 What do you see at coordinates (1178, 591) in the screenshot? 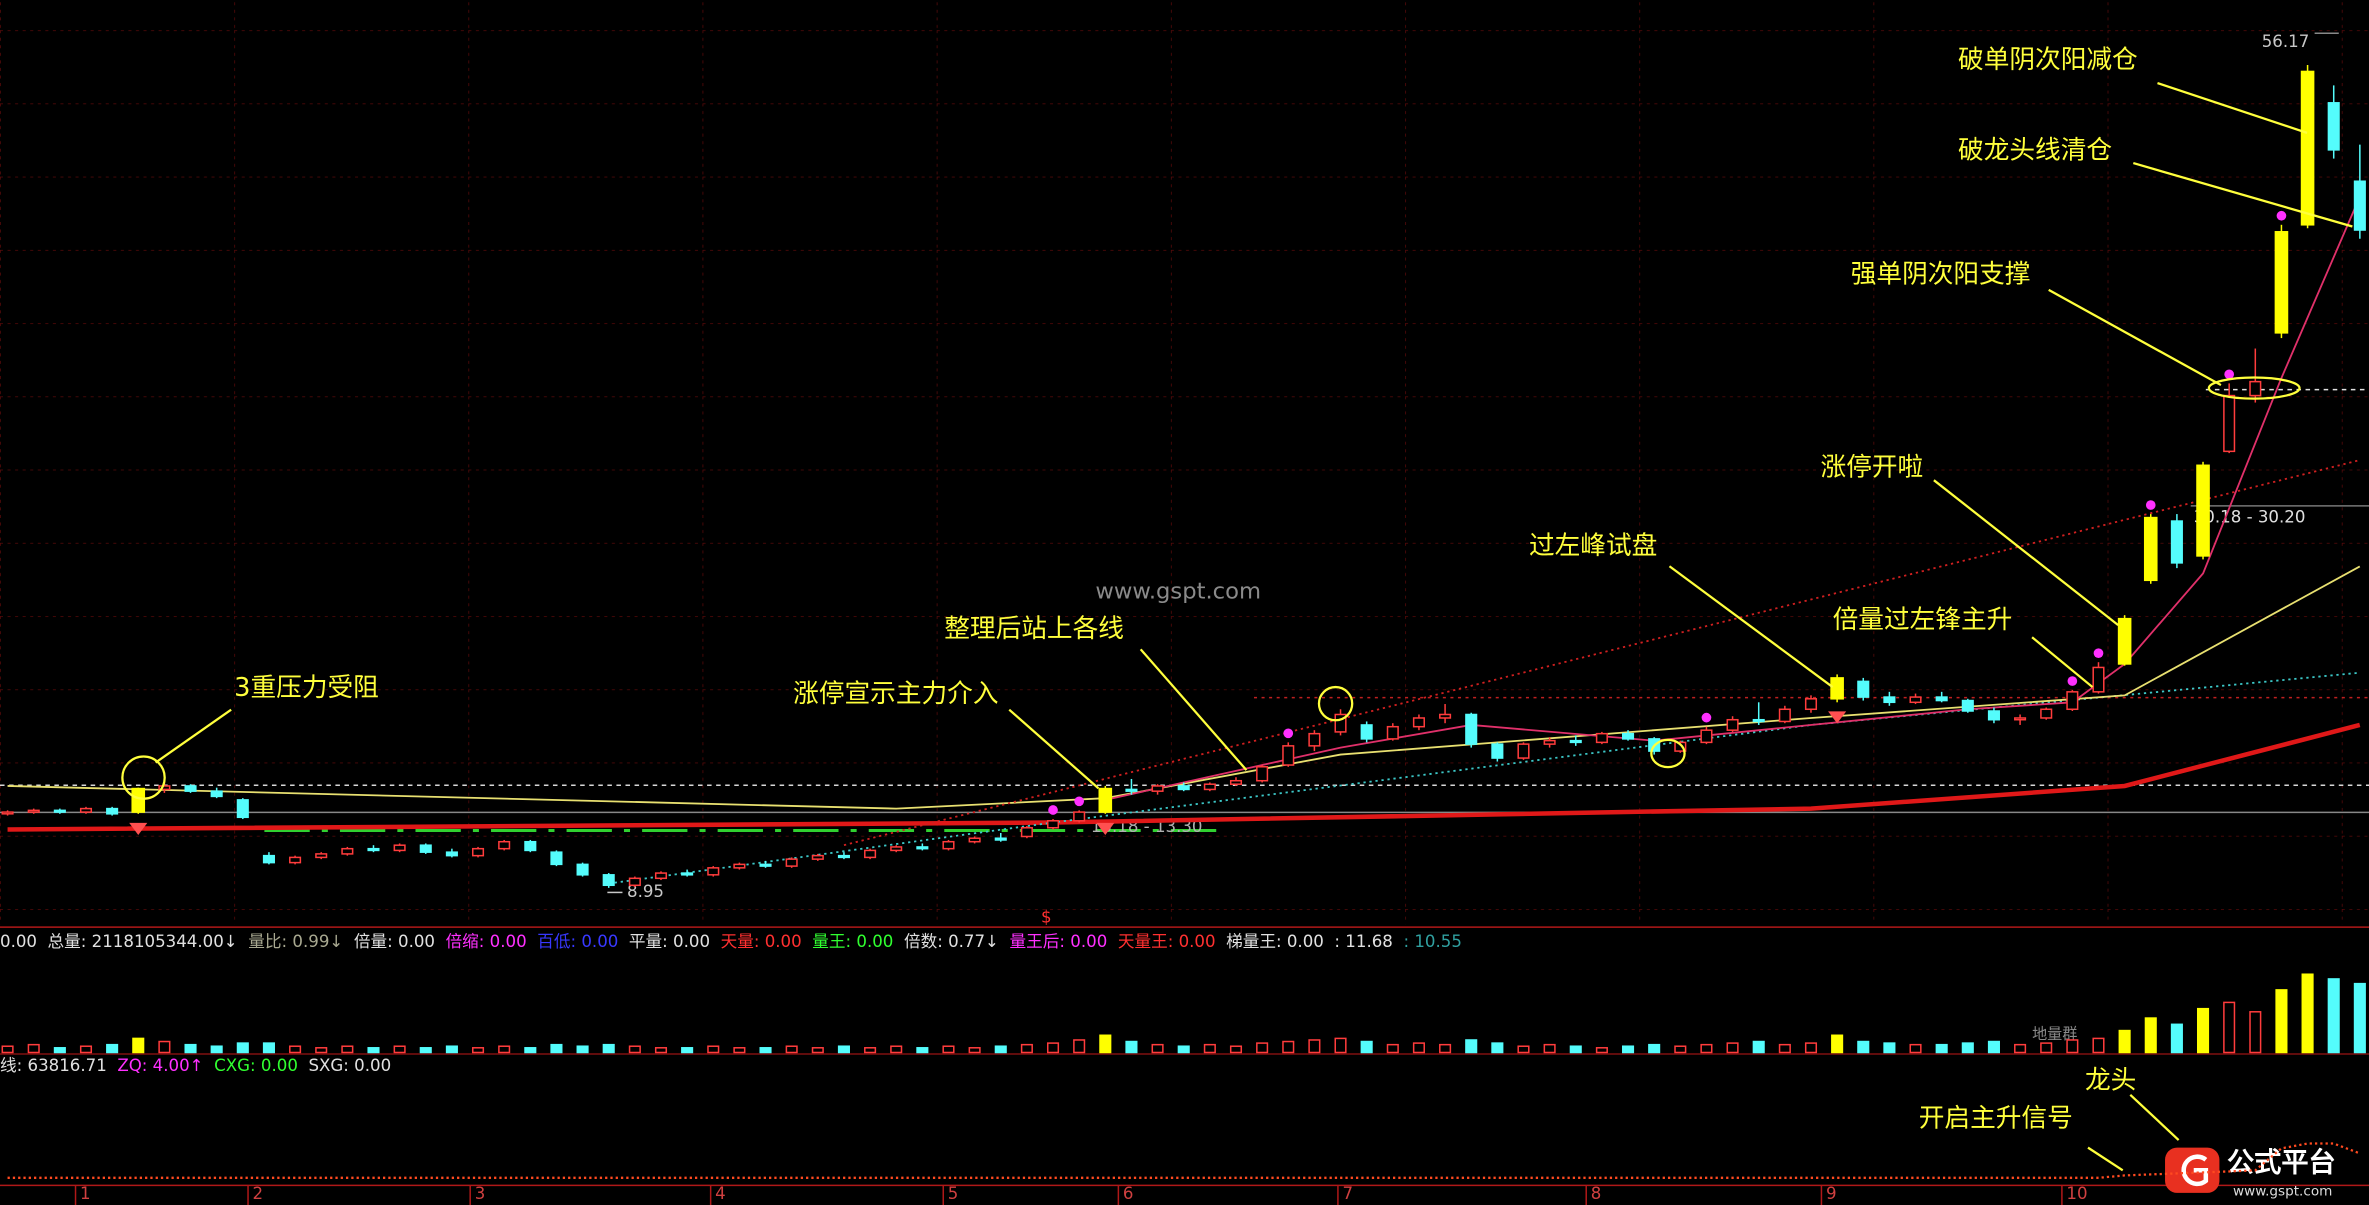
I see `watermark: www.gspt.com` at bounding box center [1178, 591].